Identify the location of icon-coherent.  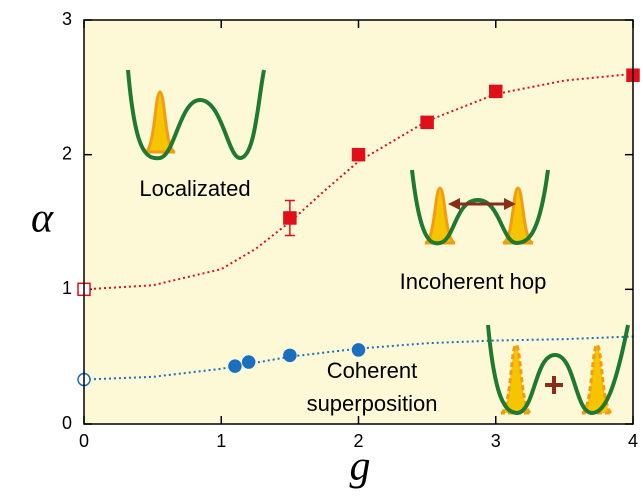
(558, 370).